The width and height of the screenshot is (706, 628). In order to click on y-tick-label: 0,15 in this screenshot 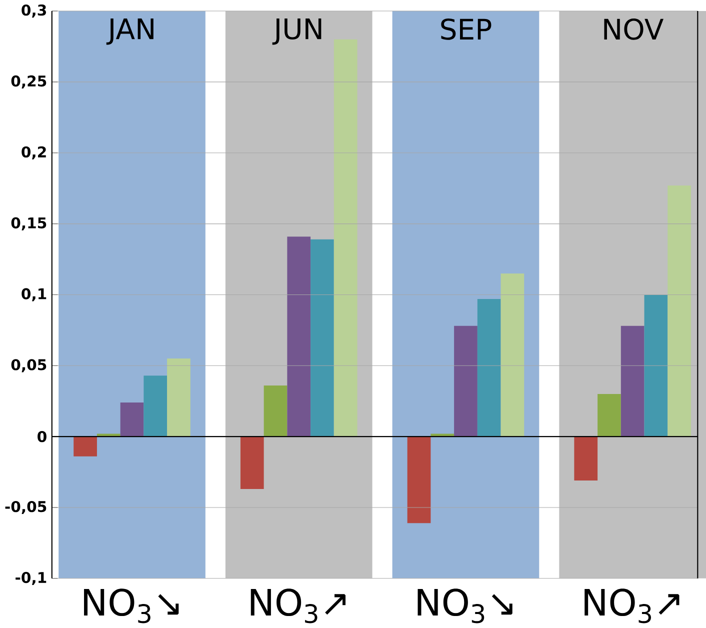, I will do `click(28, 223)`.